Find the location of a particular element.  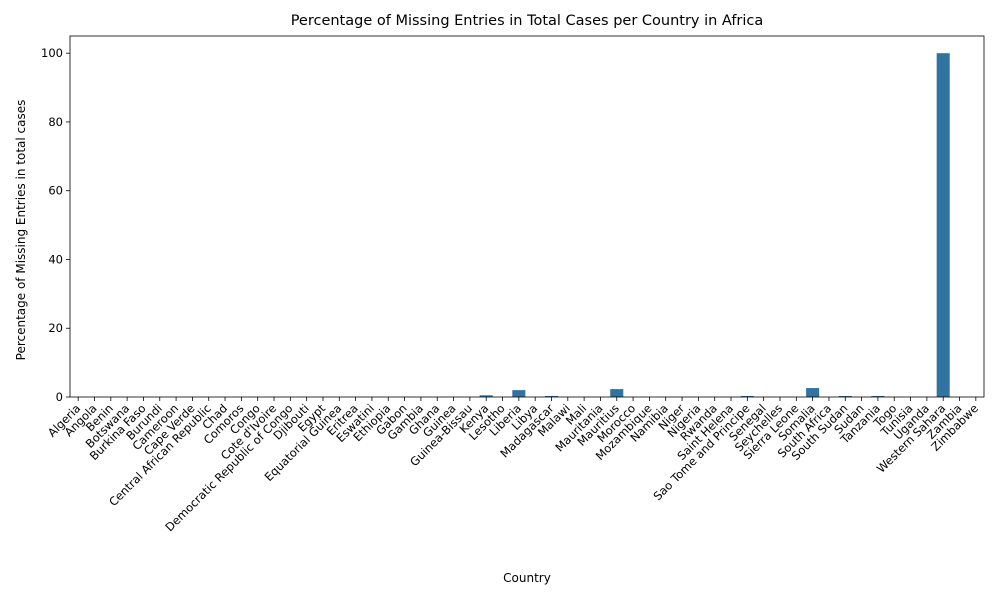

y-axis-ticks: 0 20 40 60 80 100 is located at coordinates (55, 225).